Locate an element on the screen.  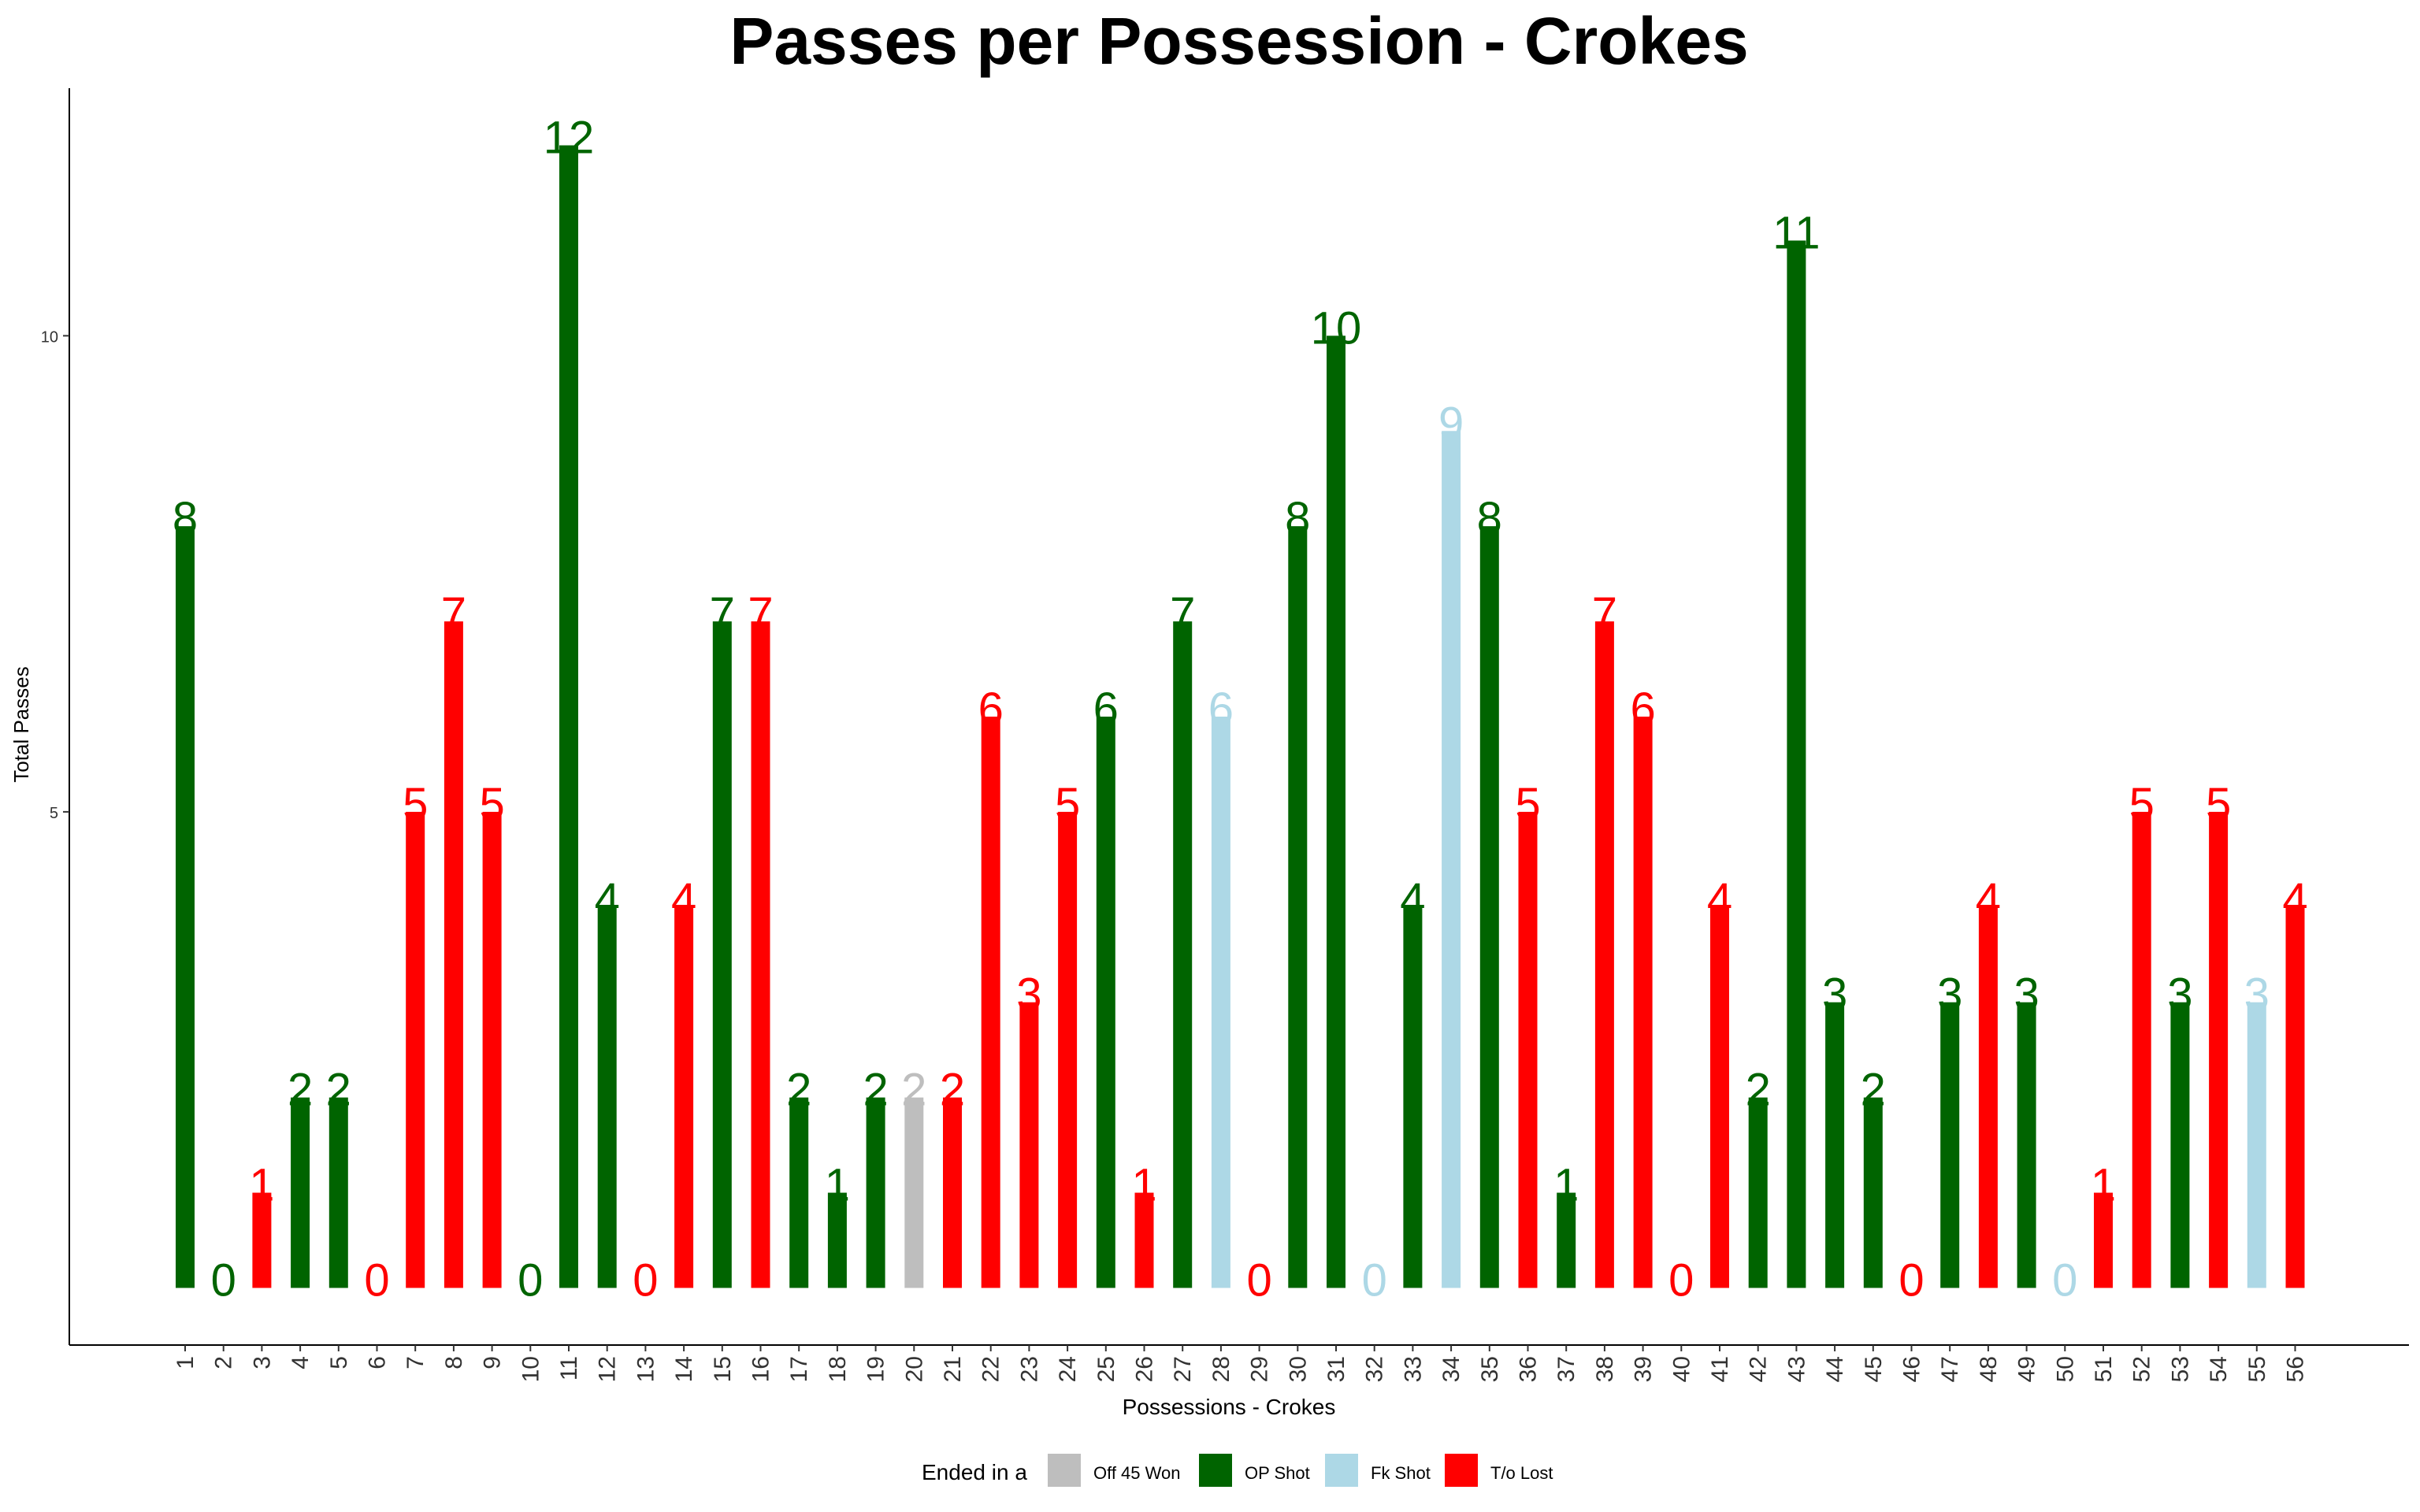
x-tick-label: 54 is located at coordinates (2219, 1369).